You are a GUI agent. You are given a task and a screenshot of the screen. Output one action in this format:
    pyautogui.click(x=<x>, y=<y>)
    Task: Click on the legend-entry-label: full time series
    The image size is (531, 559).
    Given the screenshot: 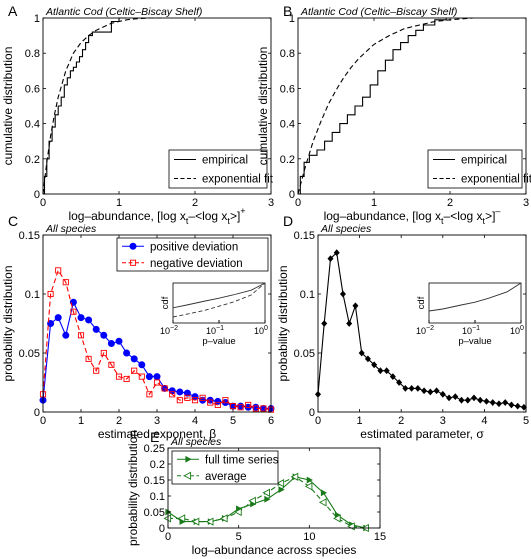 What is the action you would take?
    pyautogui.click(x=242, y=460)
    